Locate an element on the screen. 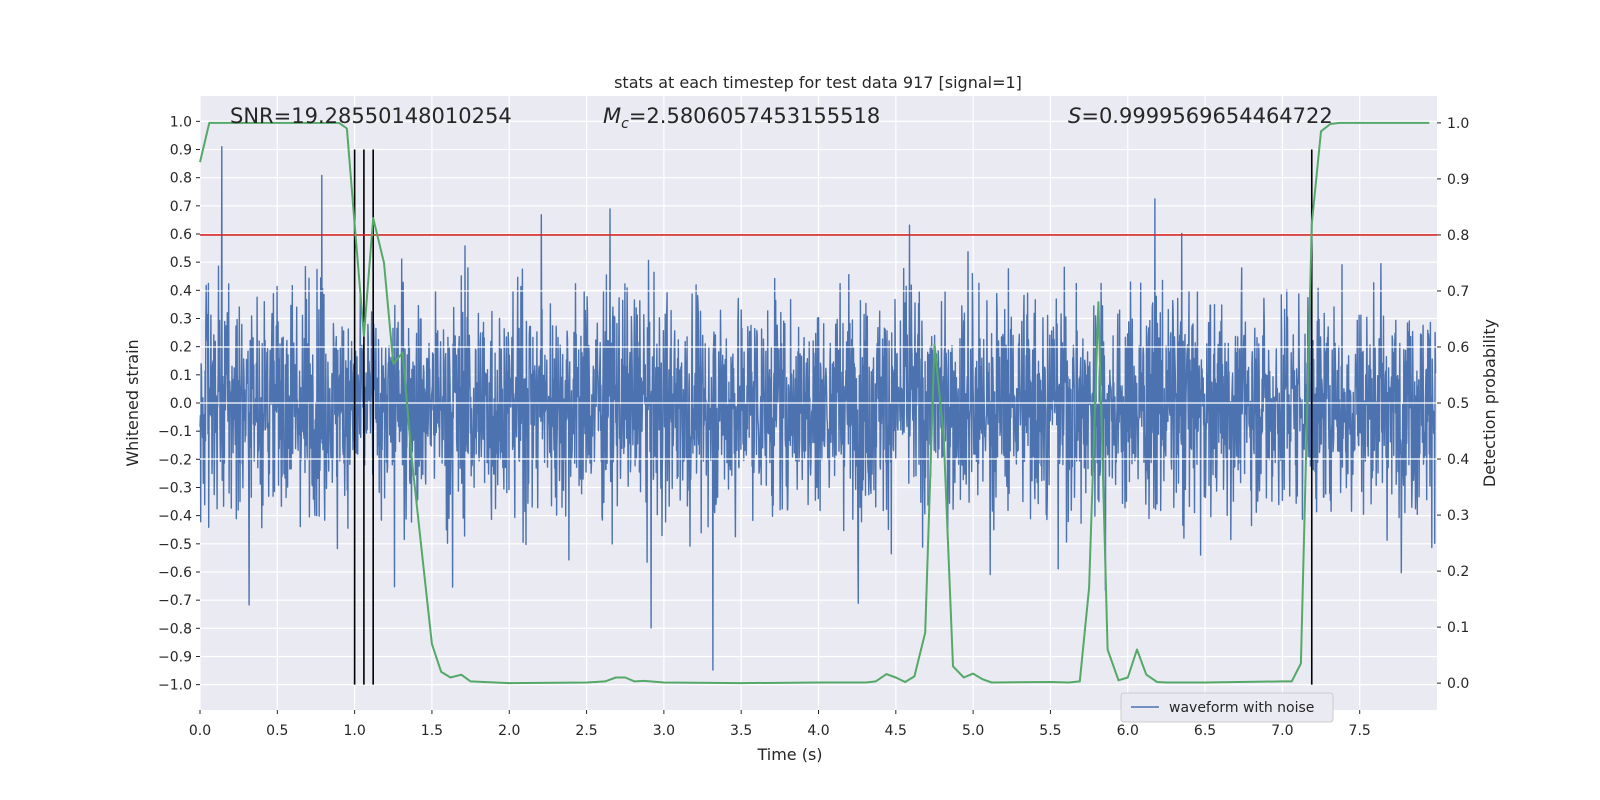  y2-axis-label: Detection probability is located at coordinates (1489, 403).